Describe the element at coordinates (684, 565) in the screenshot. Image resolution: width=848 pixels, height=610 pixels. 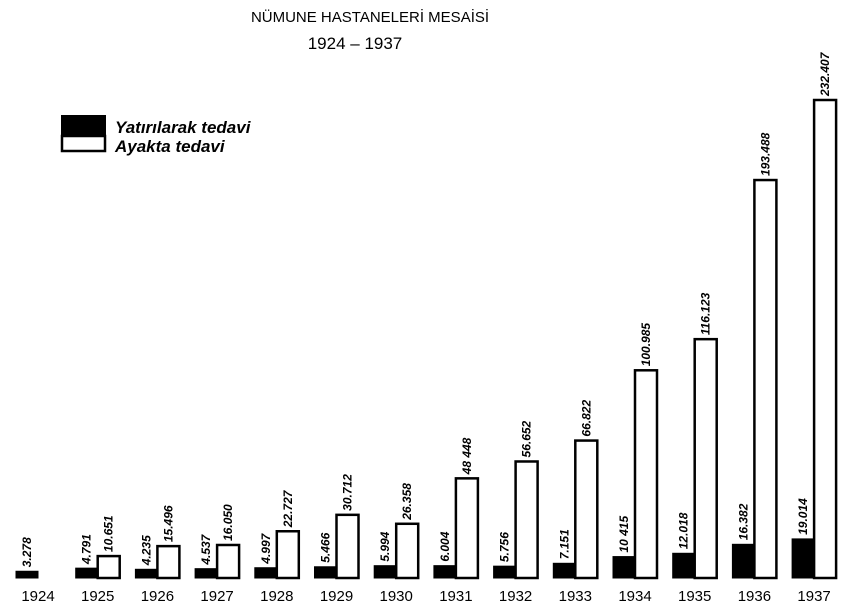
I see `bar-inpatient-1935` at that location.